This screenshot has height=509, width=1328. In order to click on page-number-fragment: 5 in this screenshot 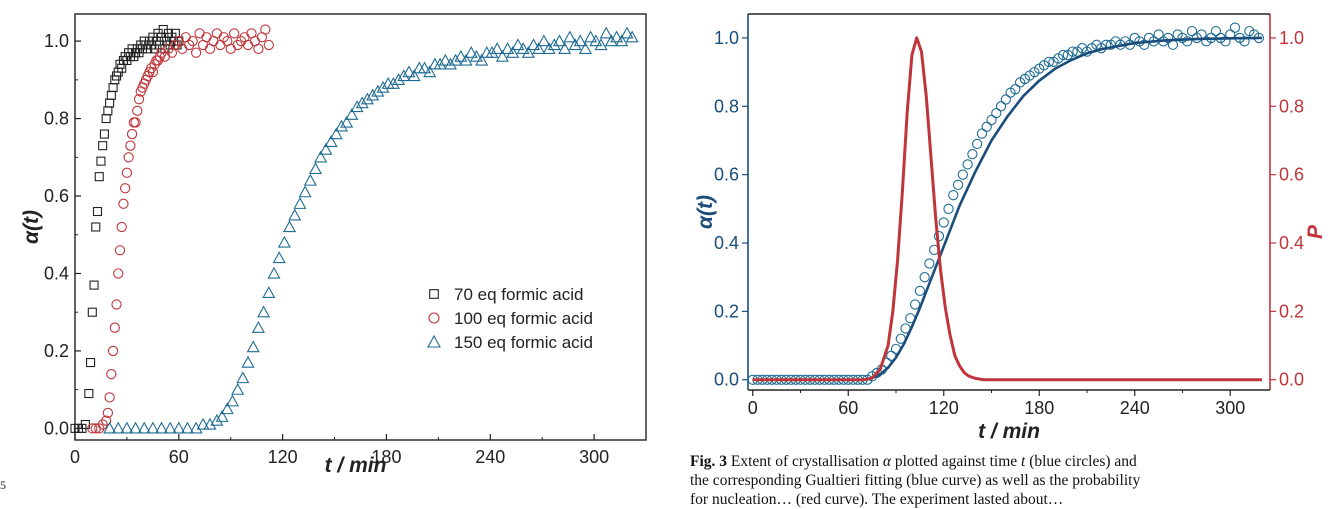, I will do `click(3, 485)`.